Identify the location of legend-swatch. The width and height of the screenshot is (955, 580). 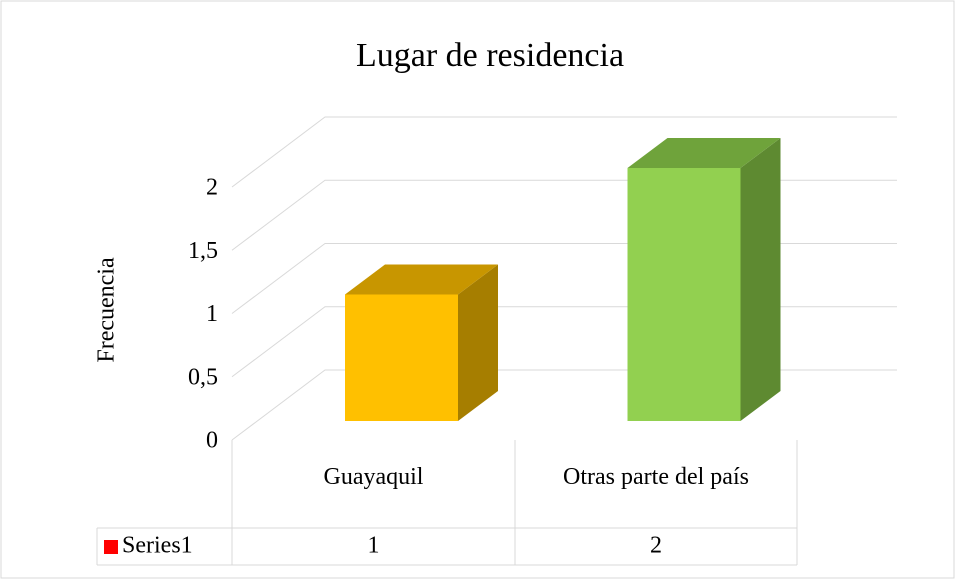
(111, 547).